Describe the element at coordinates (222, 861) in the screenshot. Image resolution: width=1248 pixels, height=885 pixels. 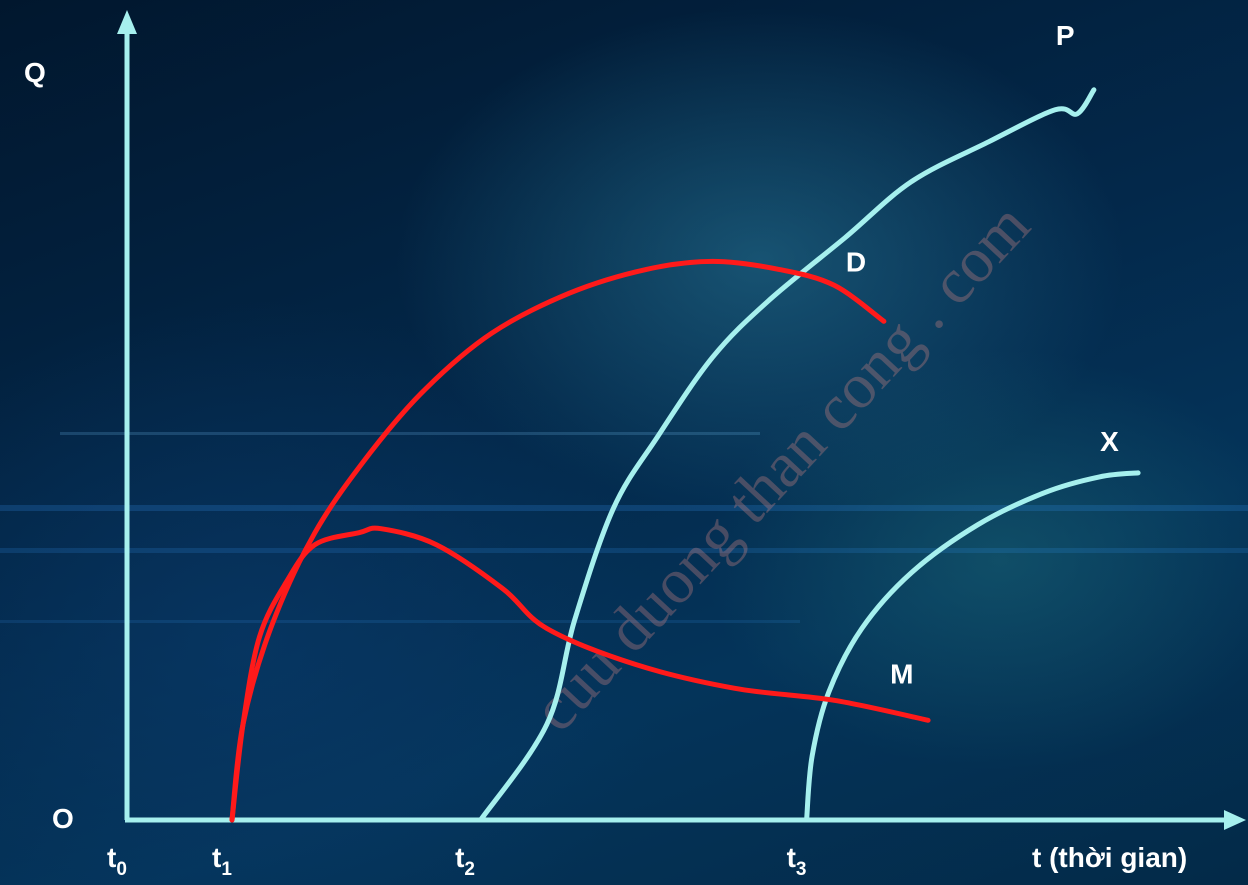
I see `x-tick-label-1: t1` at that location.